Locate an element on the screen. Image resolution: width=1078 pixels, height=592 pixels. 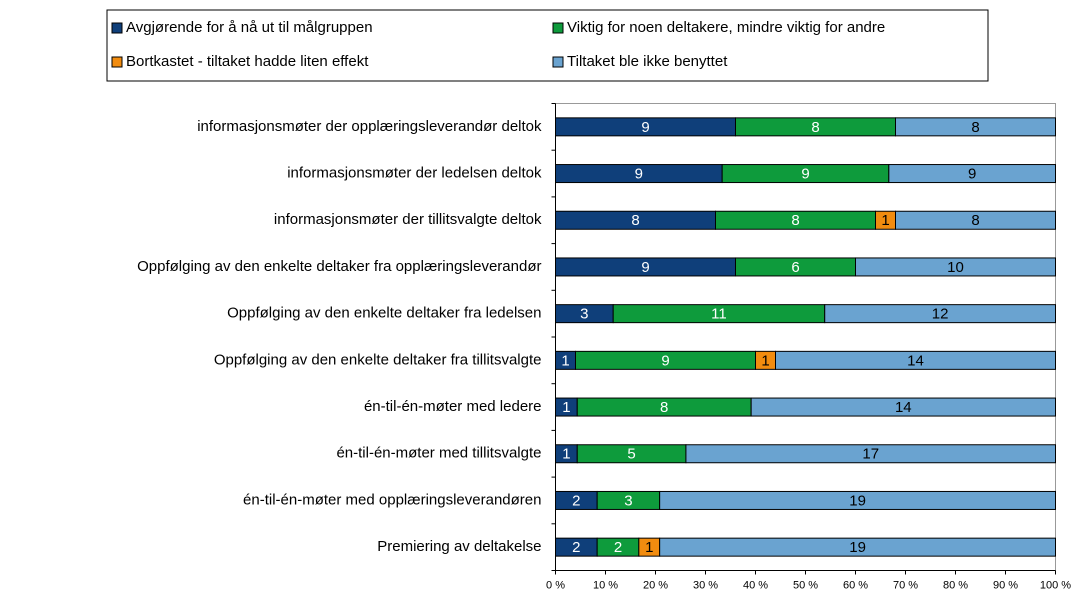
x-tick-label: 50 % is located at coordinates (805, 585).